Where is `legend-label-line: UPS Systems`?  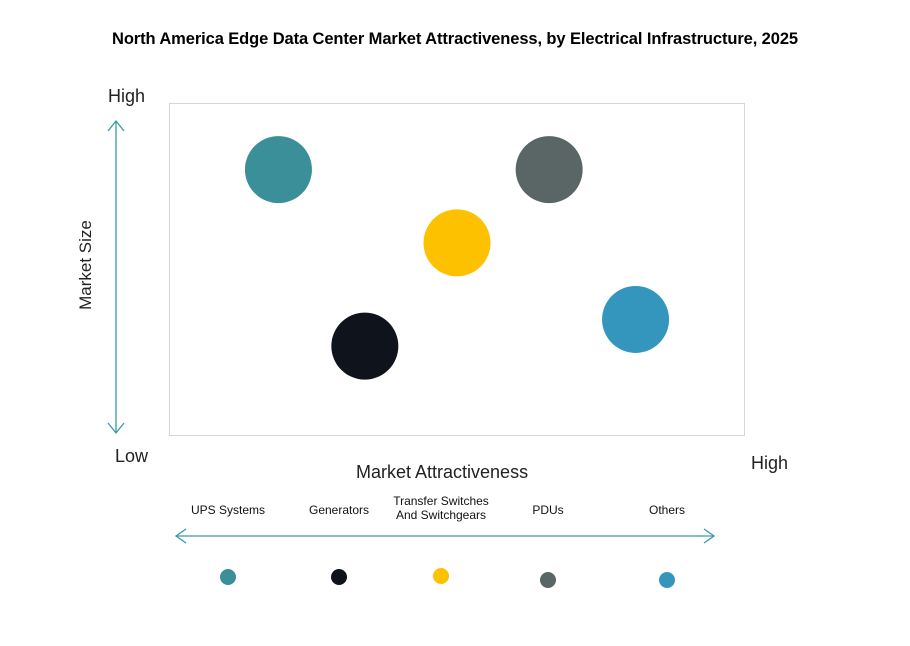
legend-label-line: UPS Systems is located at coordinates (228, 510).